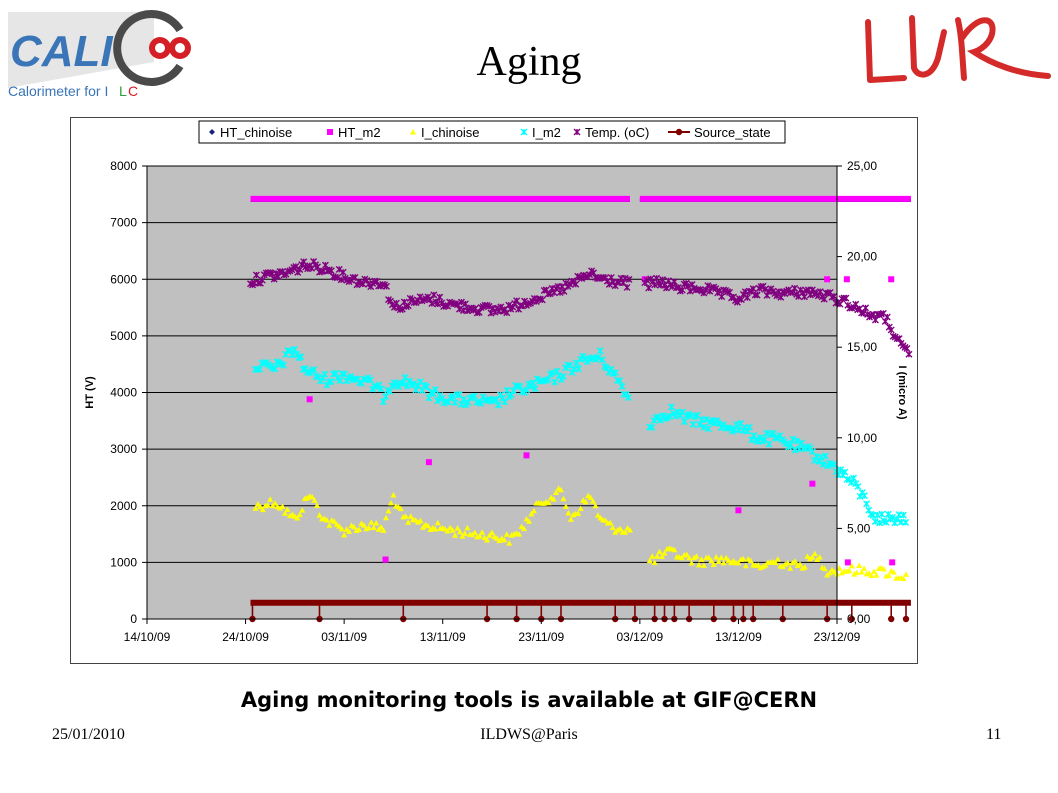 The image size is (1058, 793). I want to click on svg-text: C, so click(133, 91).